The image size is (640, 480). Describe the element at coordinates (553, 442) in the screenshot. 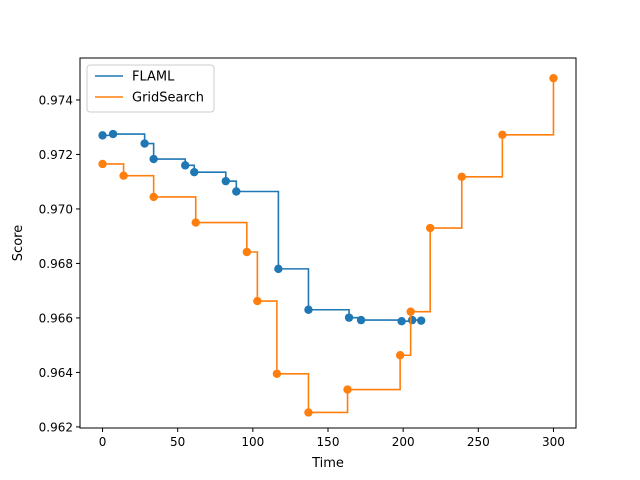

I see `x-tick-label: 300` at that location.